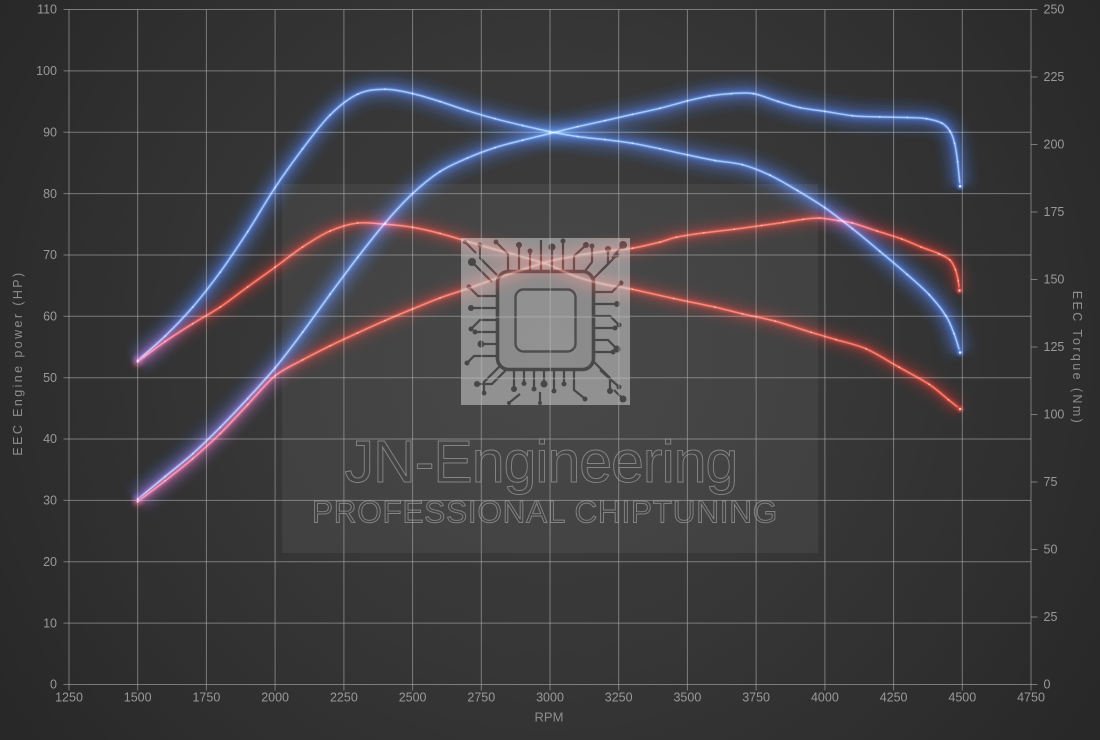  Describe the element at coordinates (1054, 145) in the screenshot. I see `svg-text: 200` at that location.